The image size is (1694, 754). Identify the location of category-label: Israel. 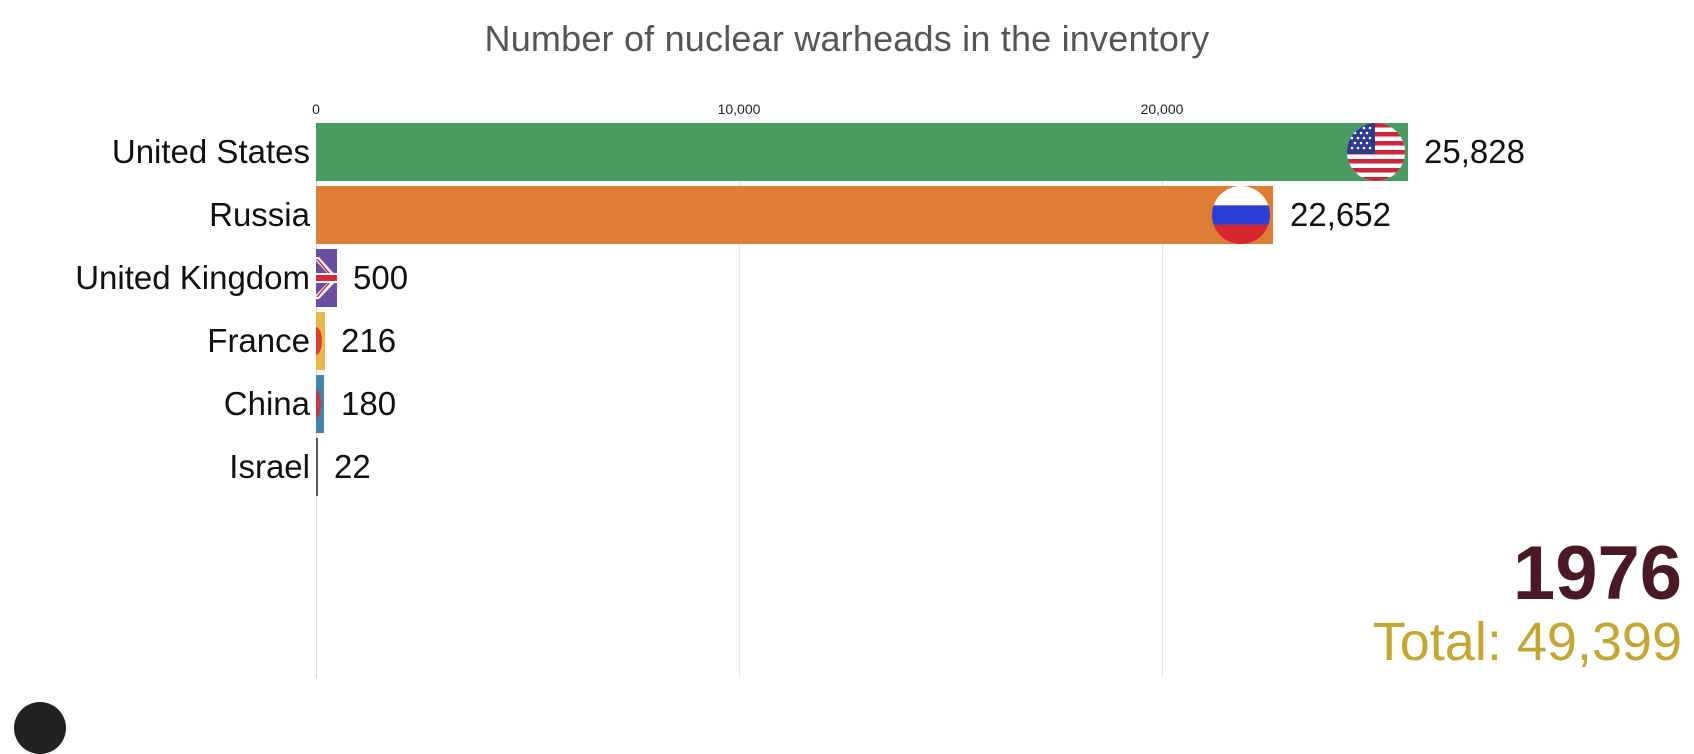
(269, 466).